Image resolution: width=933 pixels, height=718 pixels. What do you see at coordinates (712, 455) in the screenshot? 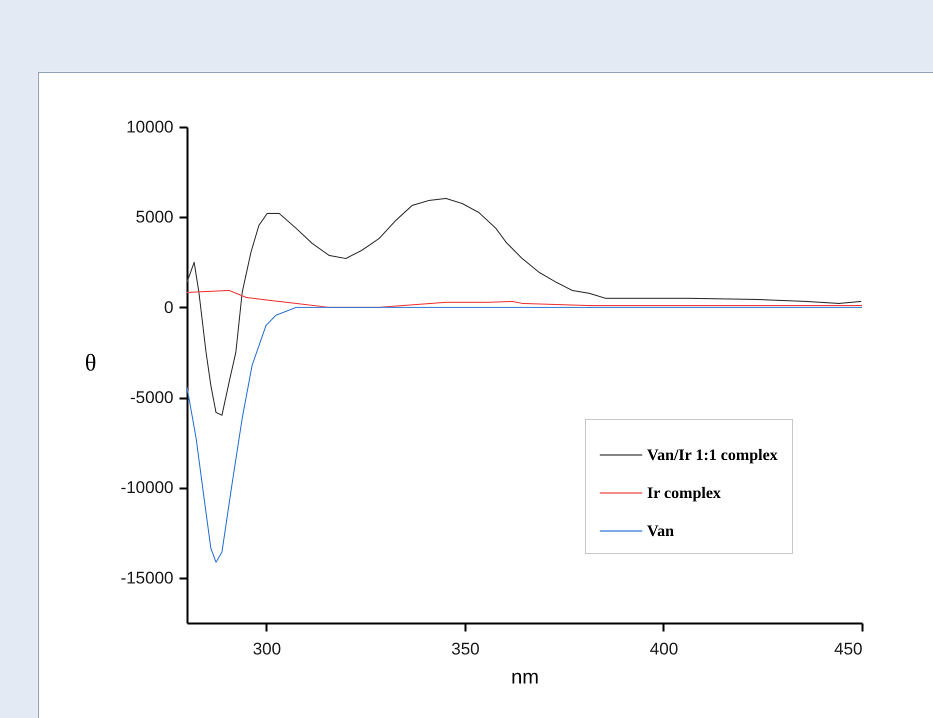
I see `legend-label: Van/Ir 1:1 complex` at bounding box center [712, 455].